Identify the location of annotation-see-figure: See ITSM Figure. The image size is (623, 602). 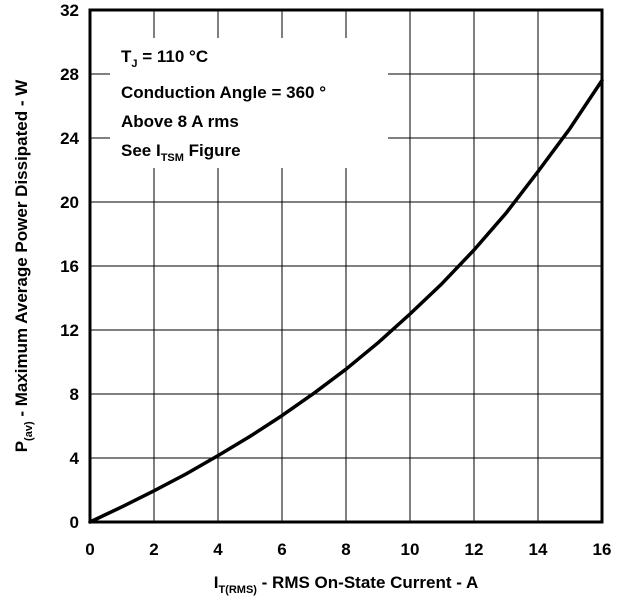
(181, 152).